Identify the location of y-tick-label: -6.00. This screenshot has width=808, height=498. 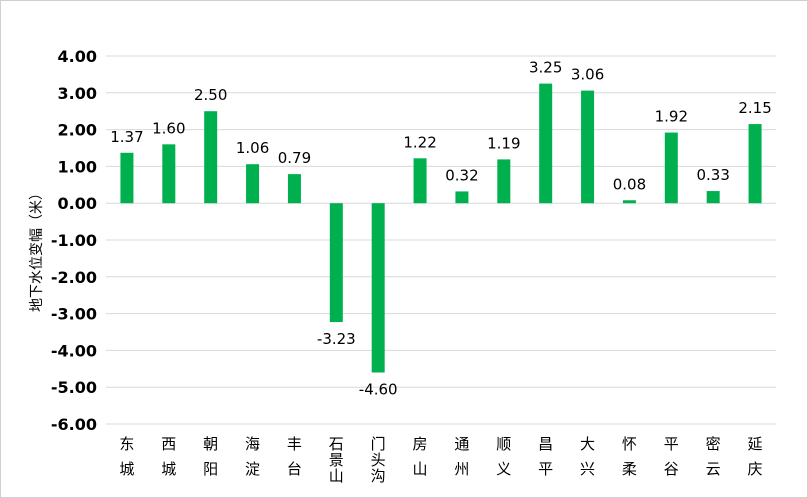
(74, 424).